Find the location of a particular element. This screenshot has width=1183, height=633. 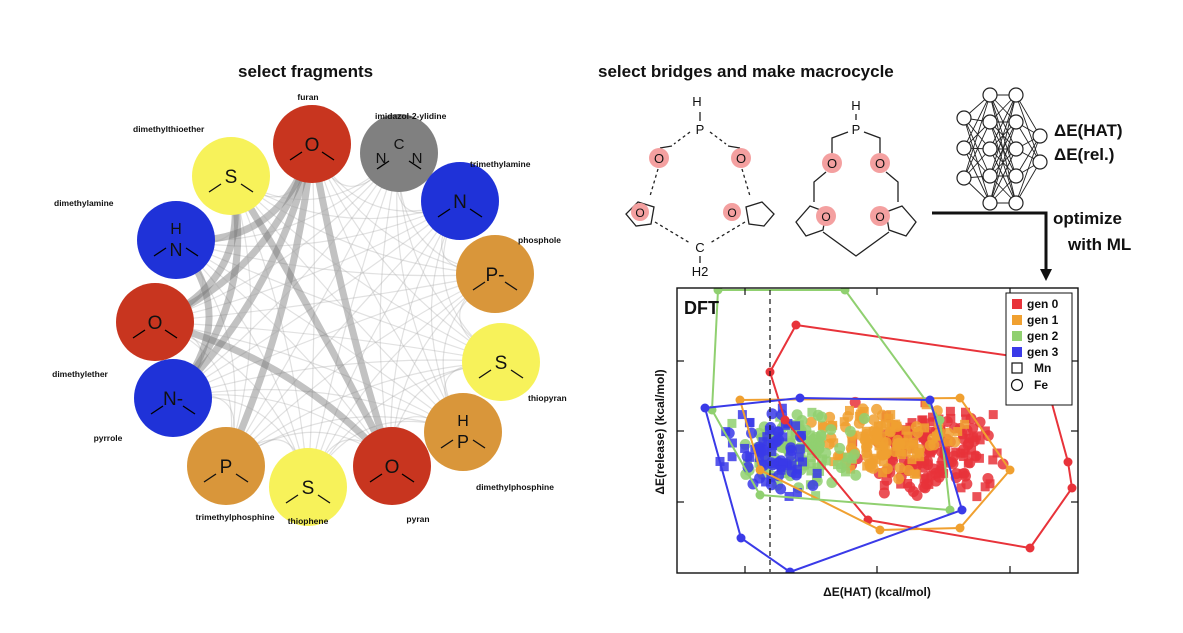

macro-furan1-o: O is located at coordinates (825, 217).